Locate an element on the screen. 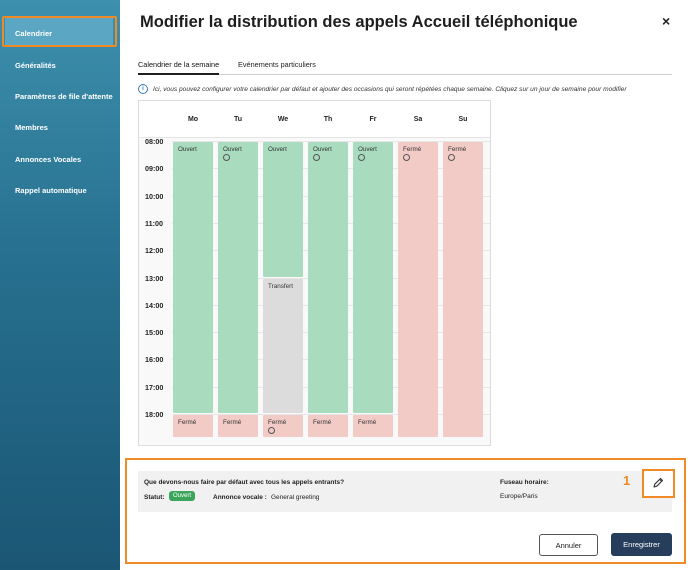  day-header: Mo is located at coordinates (193, 119).